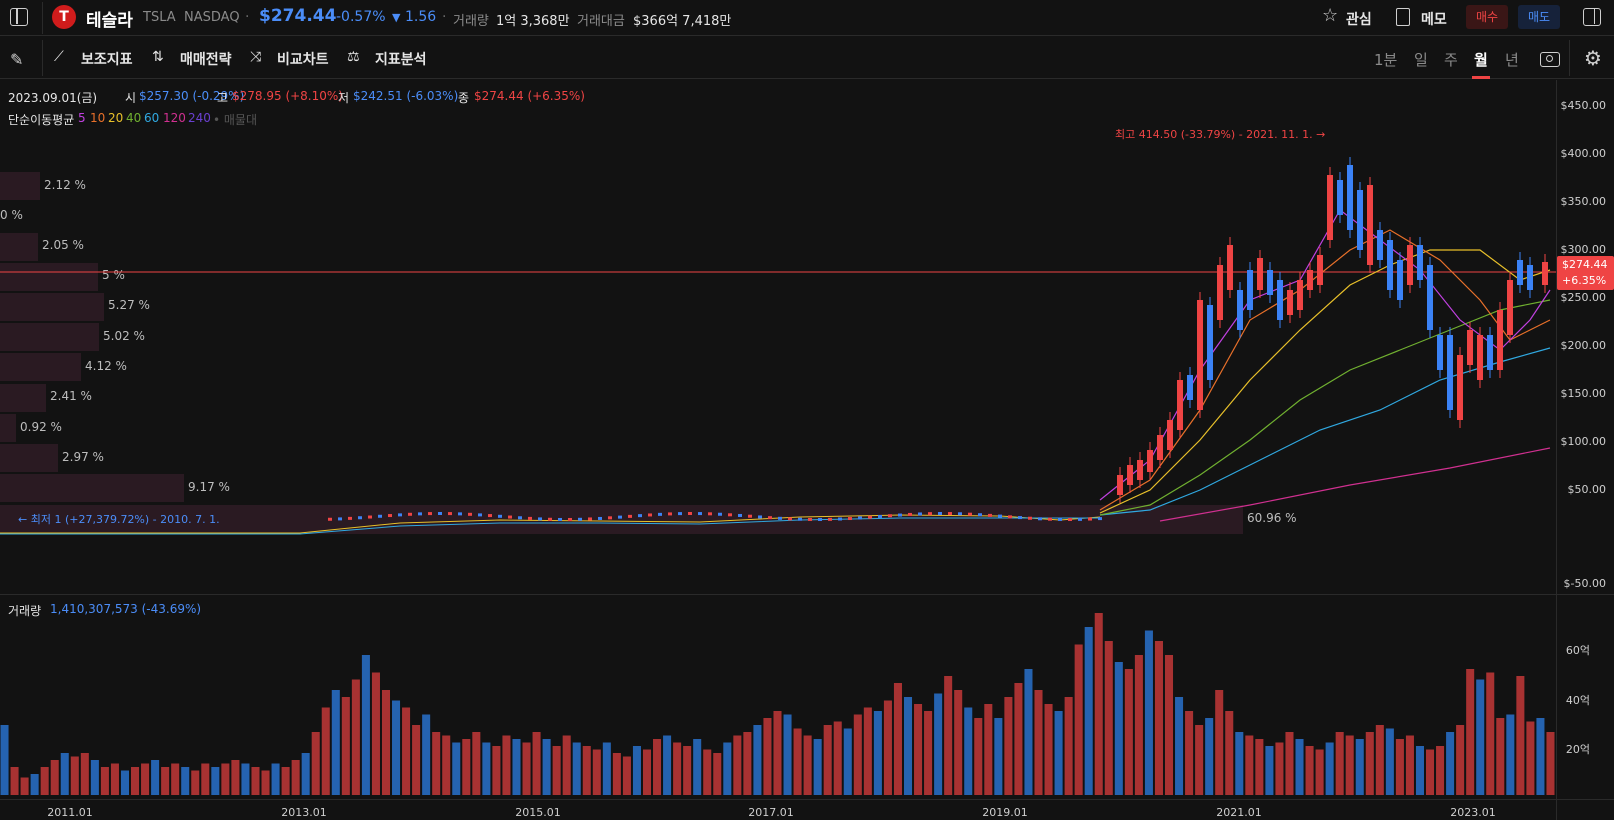  Describe the element at coordinates (401, 60) in the screenshot. I see `analysis-button: 지표분석` at that location.